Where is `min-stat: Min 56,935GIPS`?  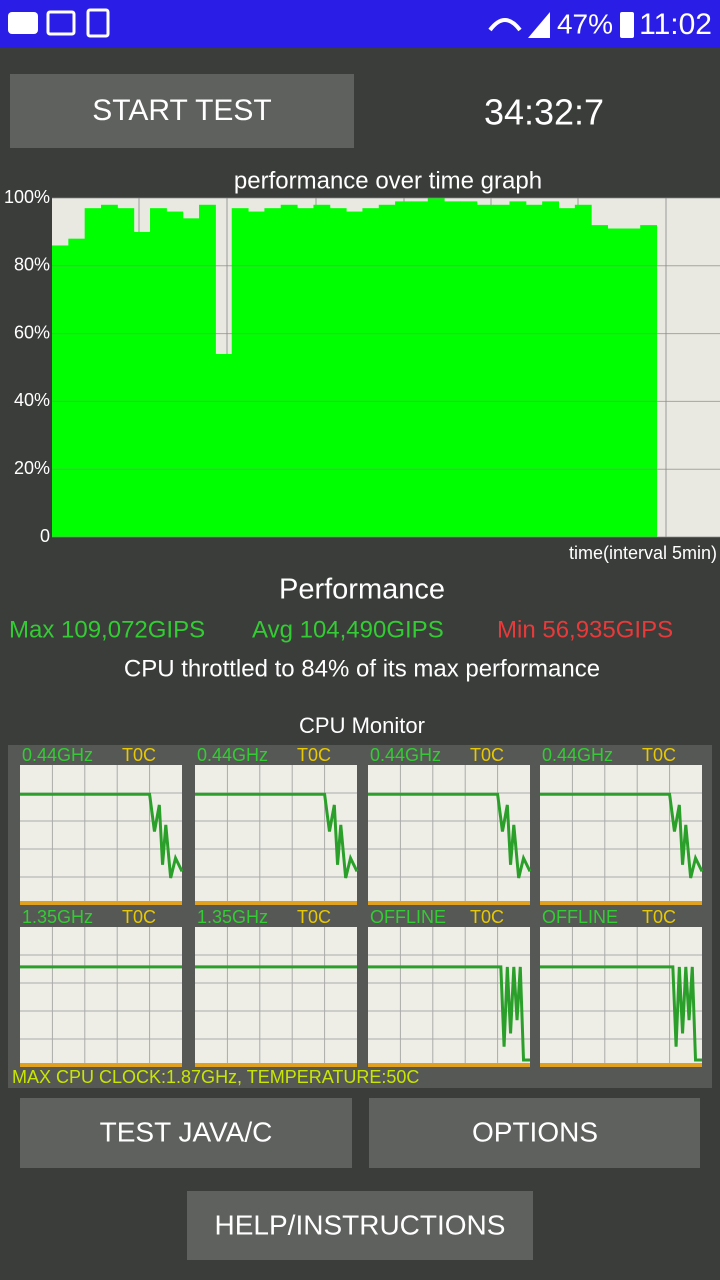
min-stat: Min 56,935GIPS is located at coordinates (585, 629).